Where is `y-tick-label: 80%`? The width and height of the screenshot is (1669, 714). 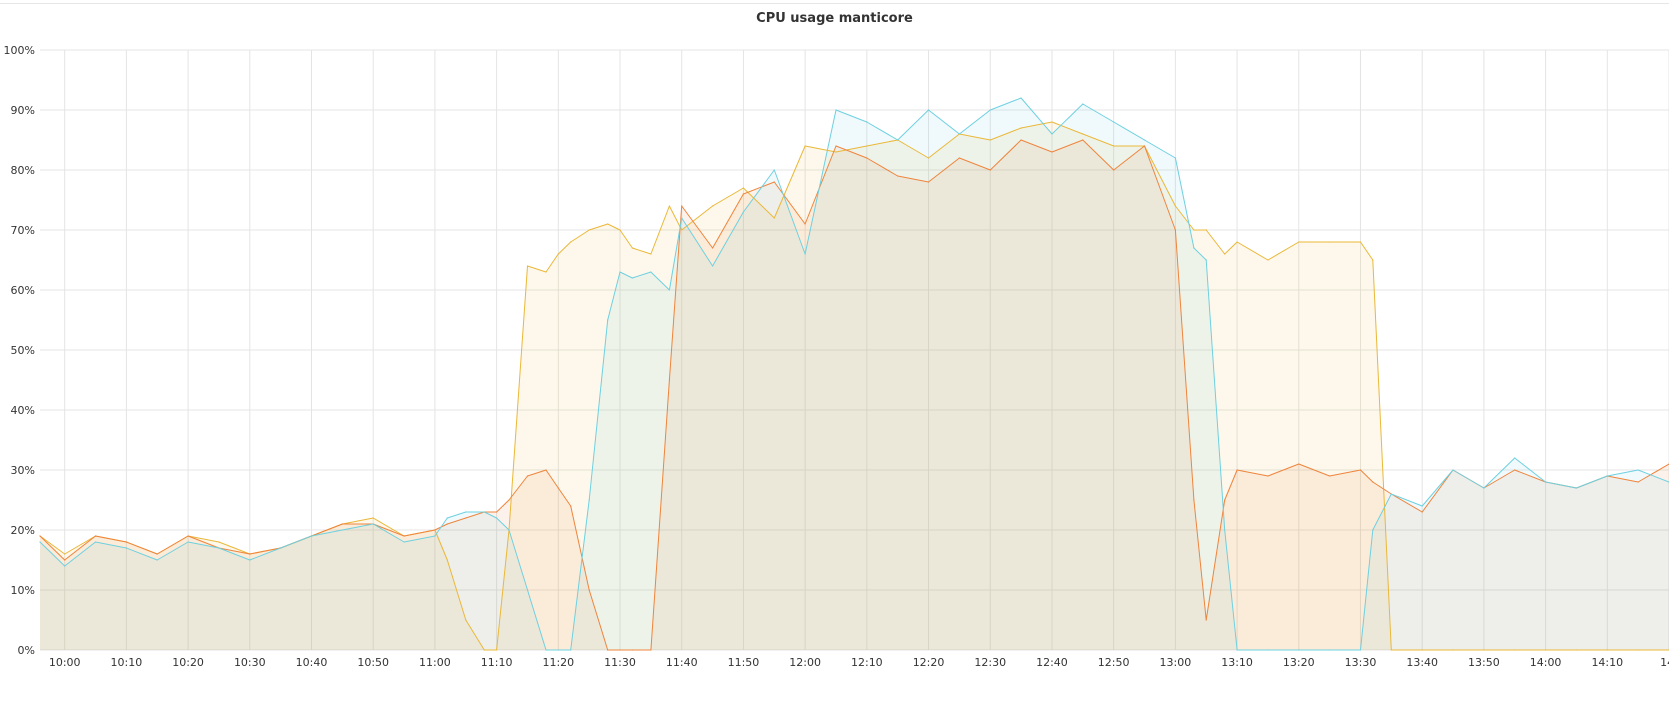
y-tick-label: 80% is located at coordinates (23, 170).